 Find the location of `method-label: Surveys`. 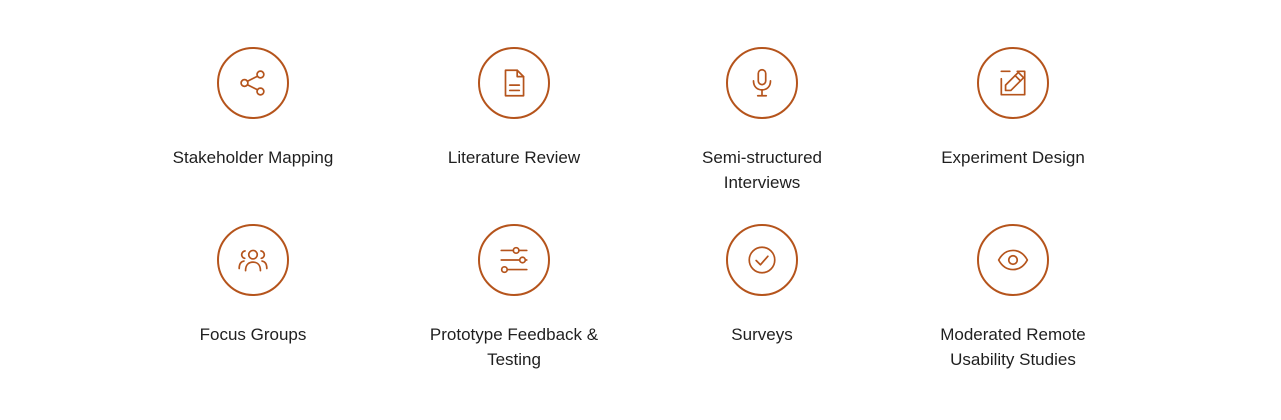

method-label: Surveys is located at coordinates (762, 334).